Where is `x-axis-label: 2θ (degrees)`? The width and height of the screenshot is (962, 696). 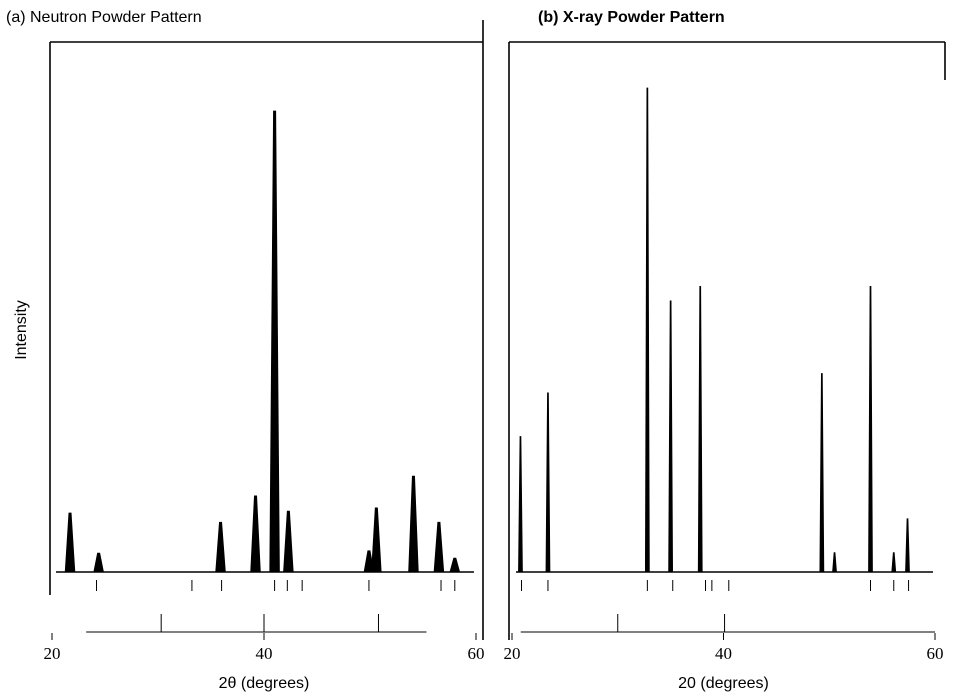
x-axis-label: 2θ (degrees) is located at coordinates (264, 683).